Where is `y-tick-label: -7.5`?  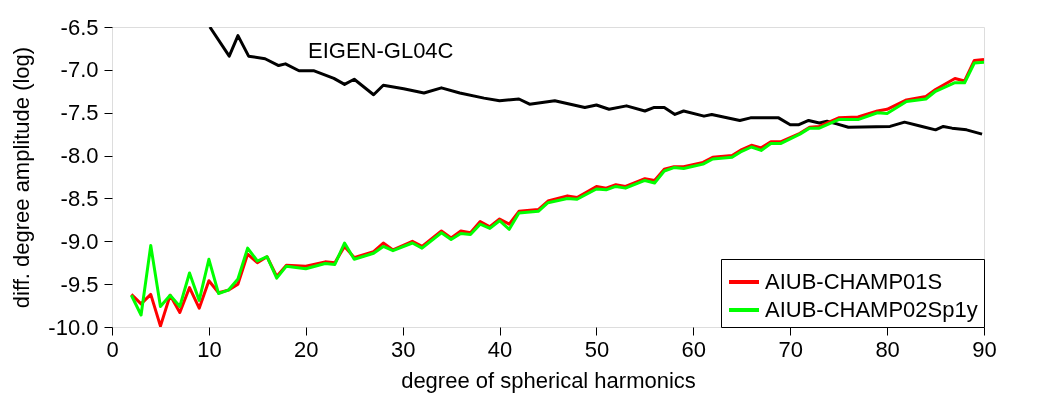
y-tick-label: -7.5 is located at coordinates (79, 113).